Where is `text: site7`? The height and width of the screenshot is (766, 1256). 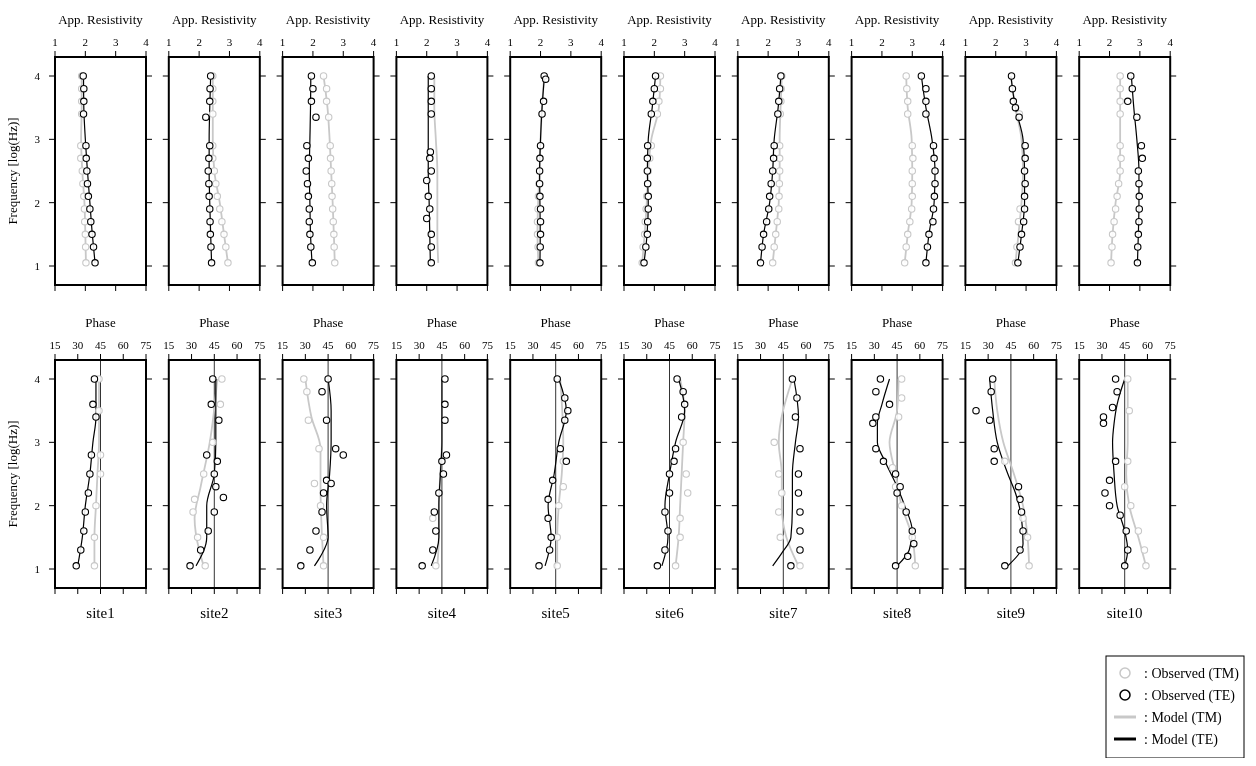 text: site7 is located at coordinates (783, 613).